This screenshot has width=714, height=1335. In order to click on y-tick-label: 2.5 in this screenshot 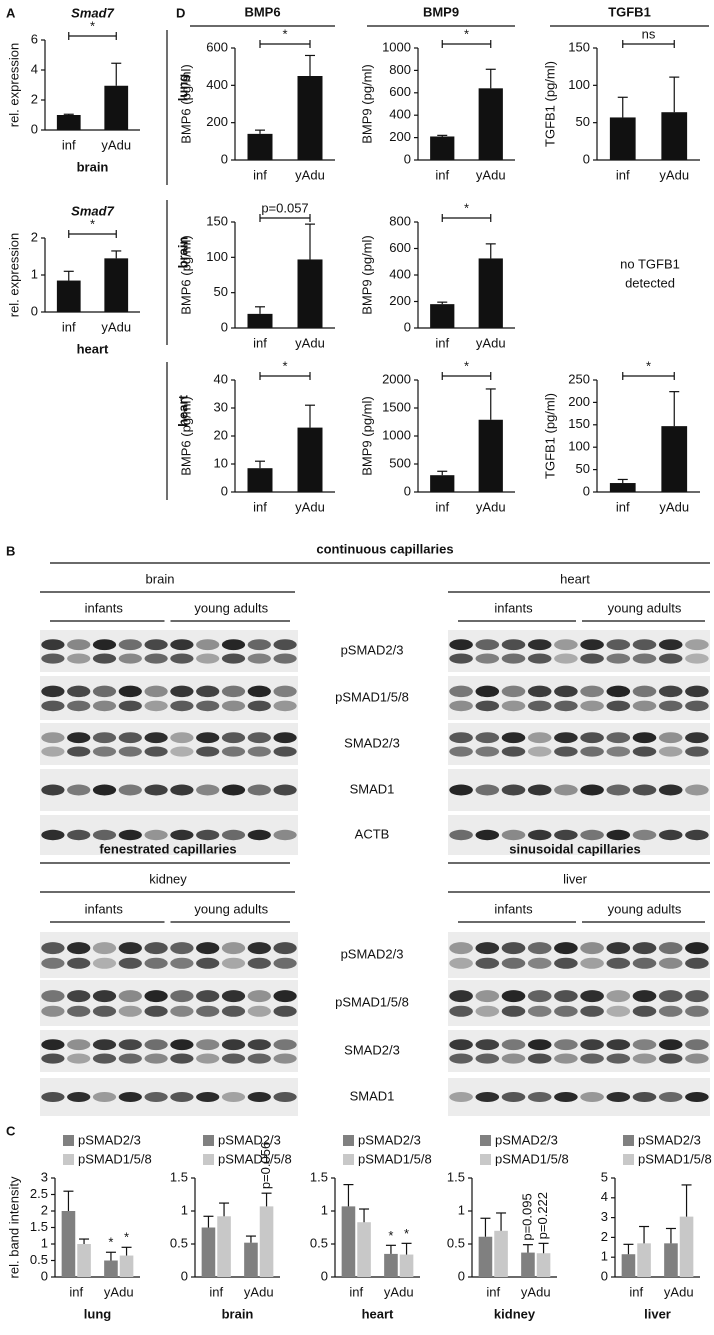, I will do `click(39, 1193)`.